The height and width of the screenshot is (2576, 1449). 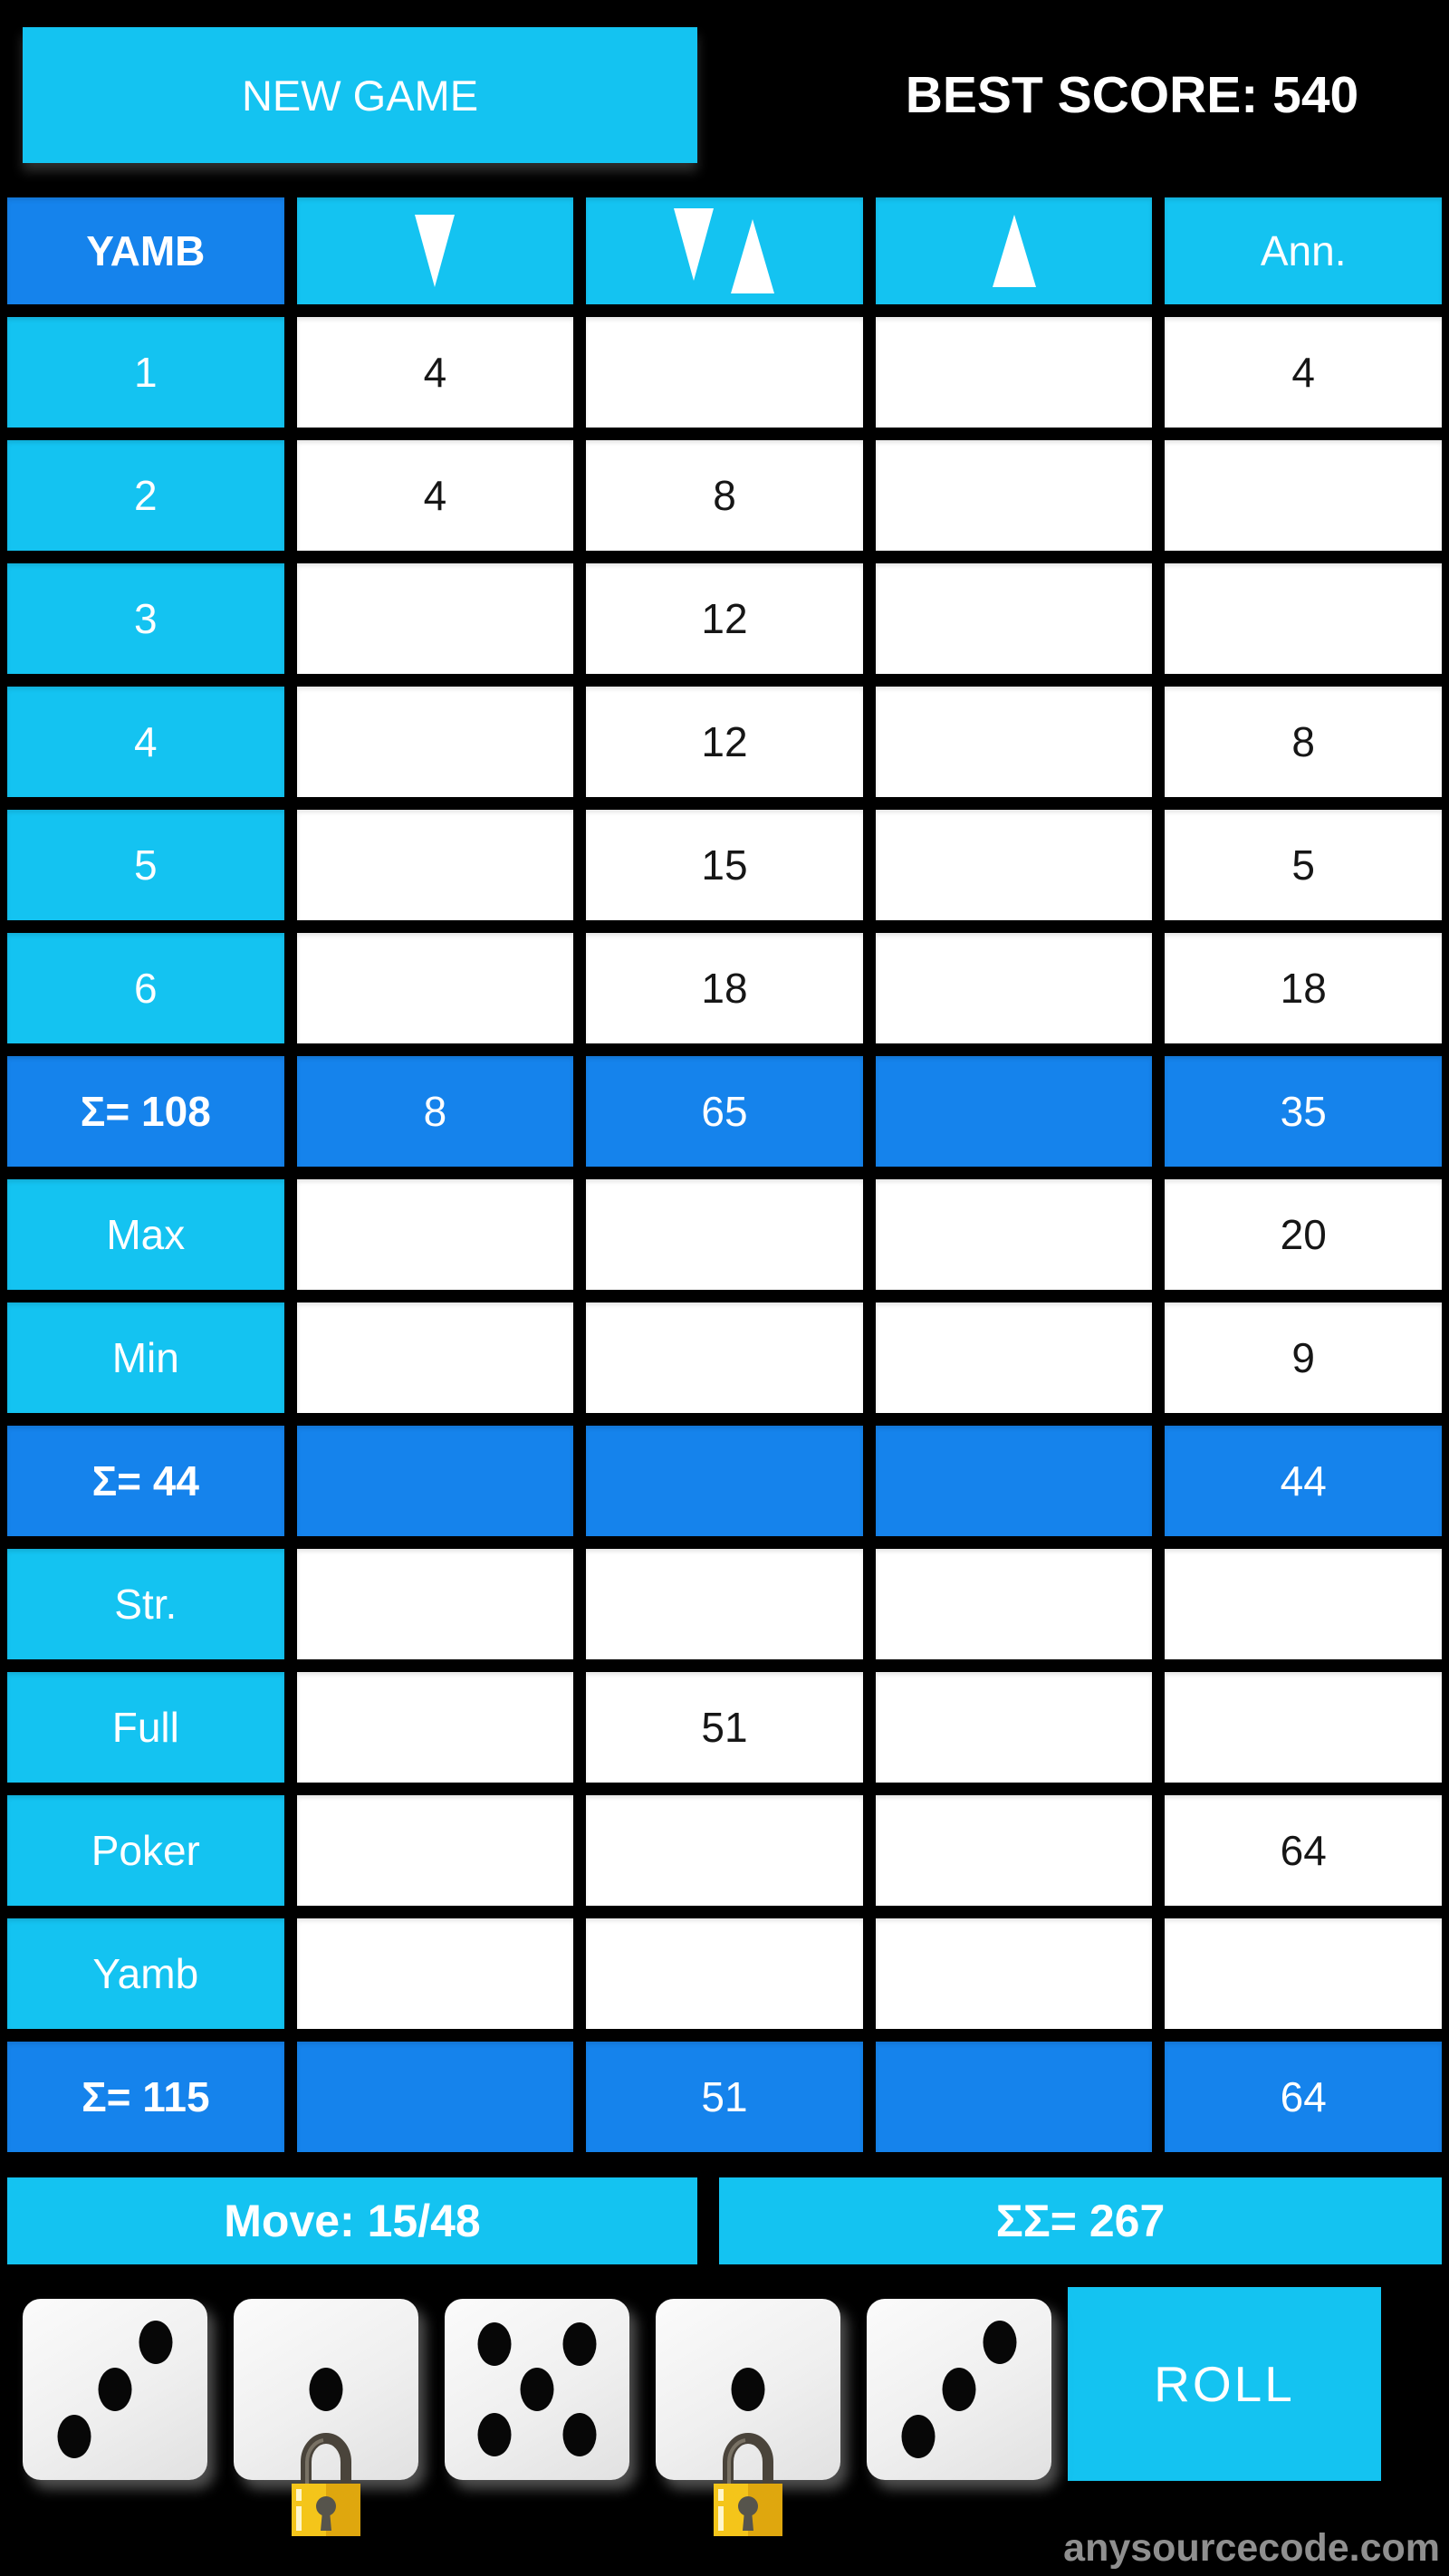 I want to click on score-cell-poker-down, so click(x=435, y=1850).